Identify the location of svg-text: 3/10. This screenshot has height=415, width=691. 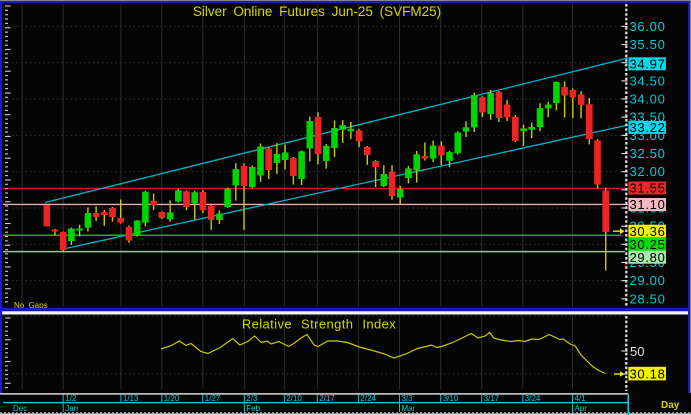
(451, 398).